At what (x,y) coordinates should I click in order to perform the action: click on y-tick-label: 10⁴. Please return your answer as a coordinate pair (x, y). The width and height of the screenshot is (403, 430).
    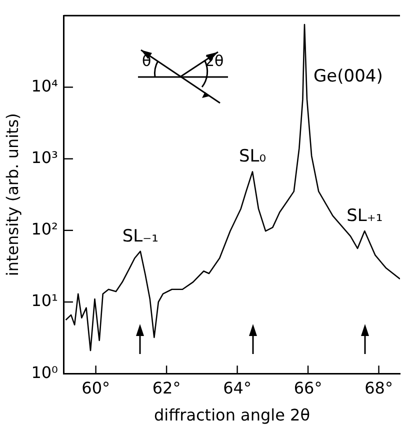
    Looking at the image, I should click on (44, 86).